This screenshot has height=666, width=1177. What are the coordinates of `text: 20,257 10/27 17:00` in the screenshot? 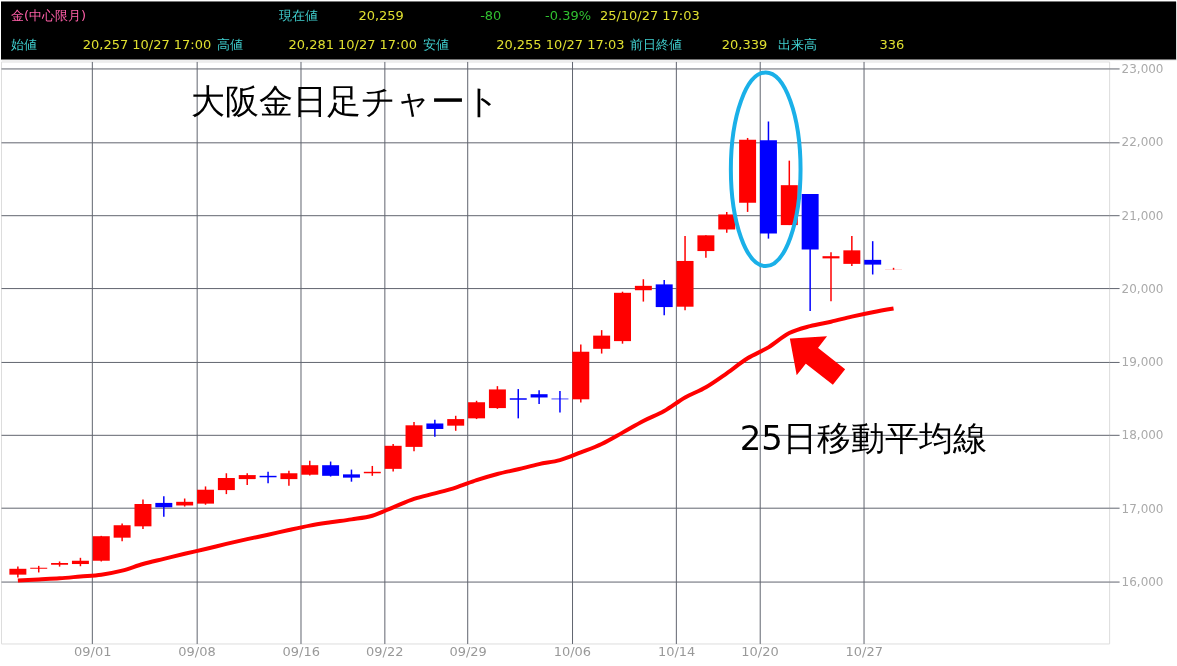 It's located at (147, 45).